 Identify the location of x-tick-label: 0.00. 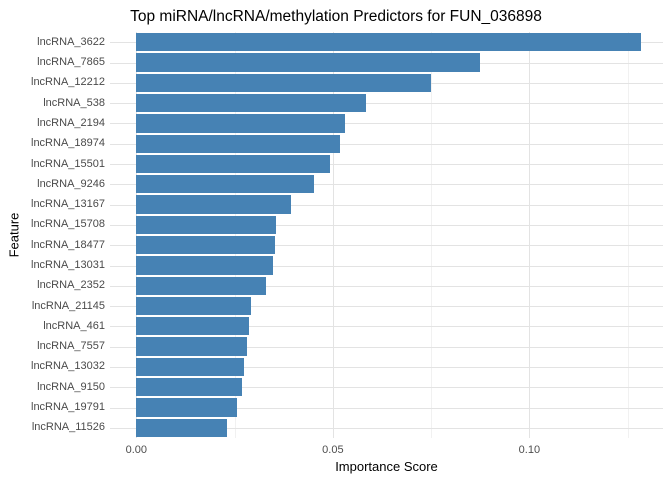
(136, 450).